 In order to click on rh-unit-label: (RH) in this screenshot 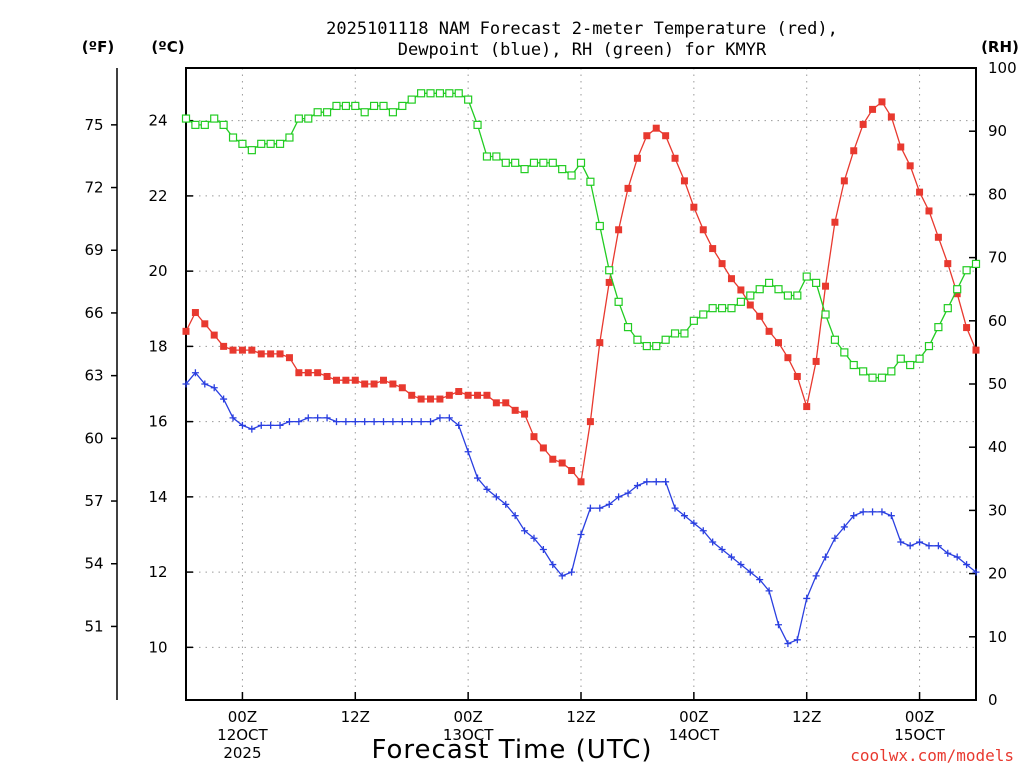, I will do `click(1000, 47)`.